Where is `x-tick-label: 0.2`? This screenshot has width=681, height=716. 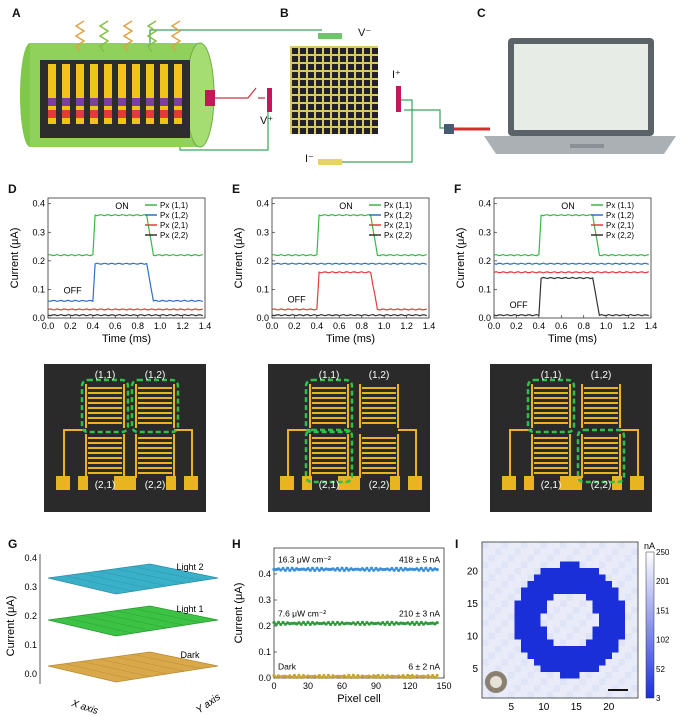 x-tick-label: 0.2 is located at coordinates (294, 326).